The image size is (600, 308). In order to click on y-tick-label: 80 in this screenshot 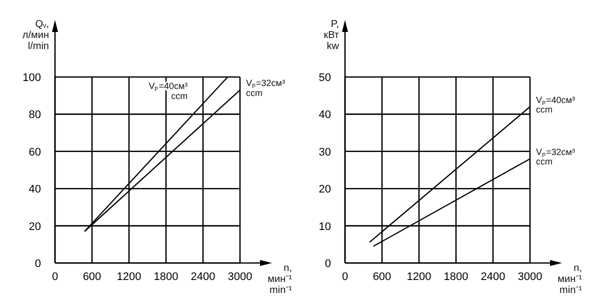, I will do `click(34, 115)`.